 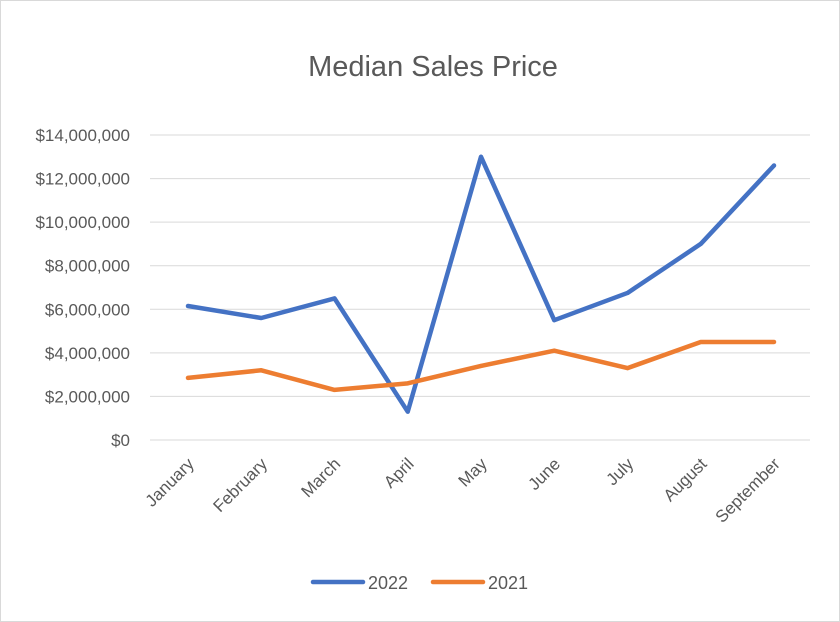 I want to click on y-tick-label: $2,000,000, so click(x=87, y=396).